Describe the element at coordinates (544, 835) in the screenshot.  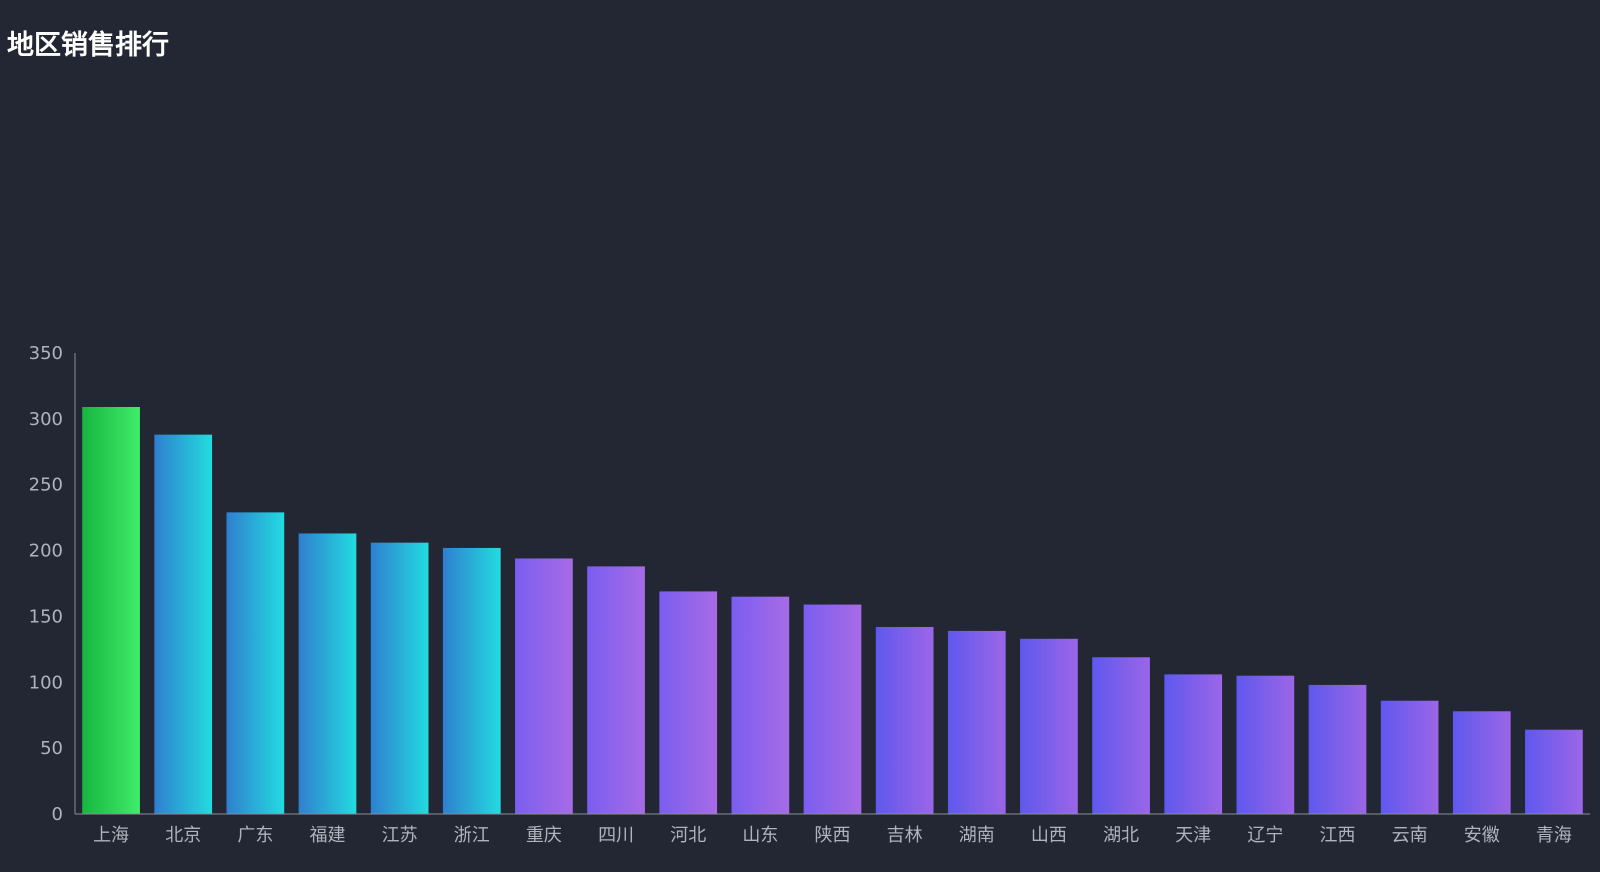
I see `x-category-label: 重庆` at that location.